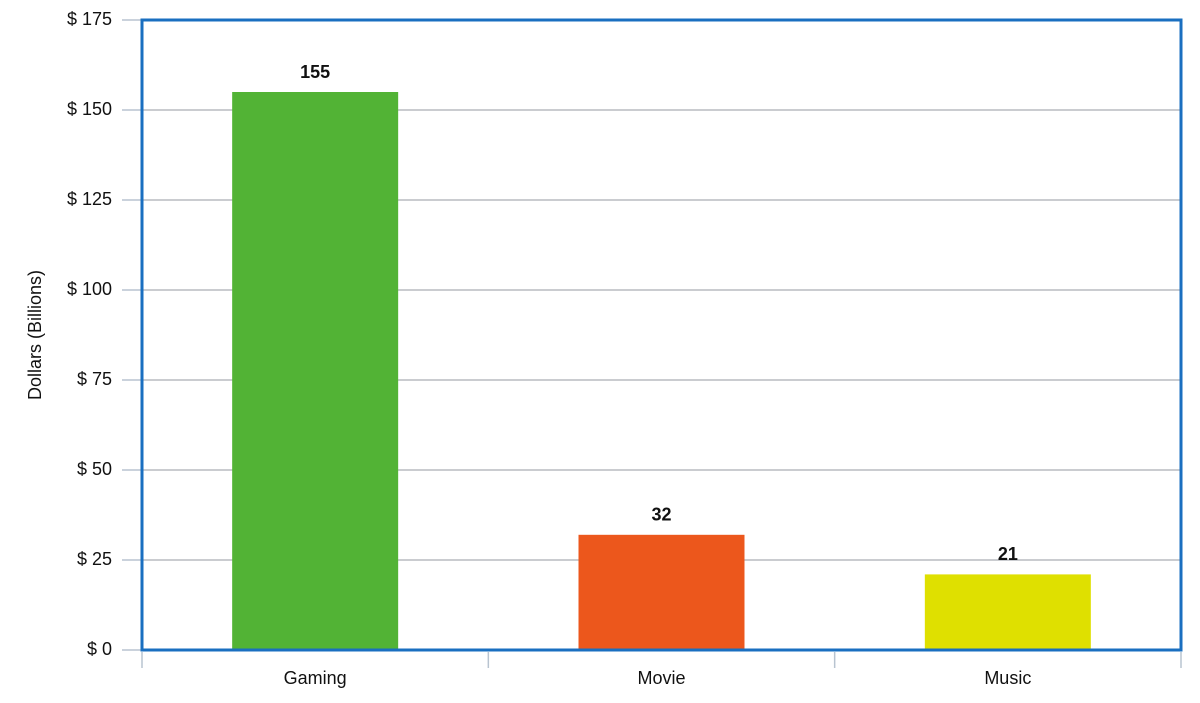 This screenshot has height=703, width=1200. Describe the element at coordinates (315, 72) in the screenshot. I see `data-label: 155` at that location.